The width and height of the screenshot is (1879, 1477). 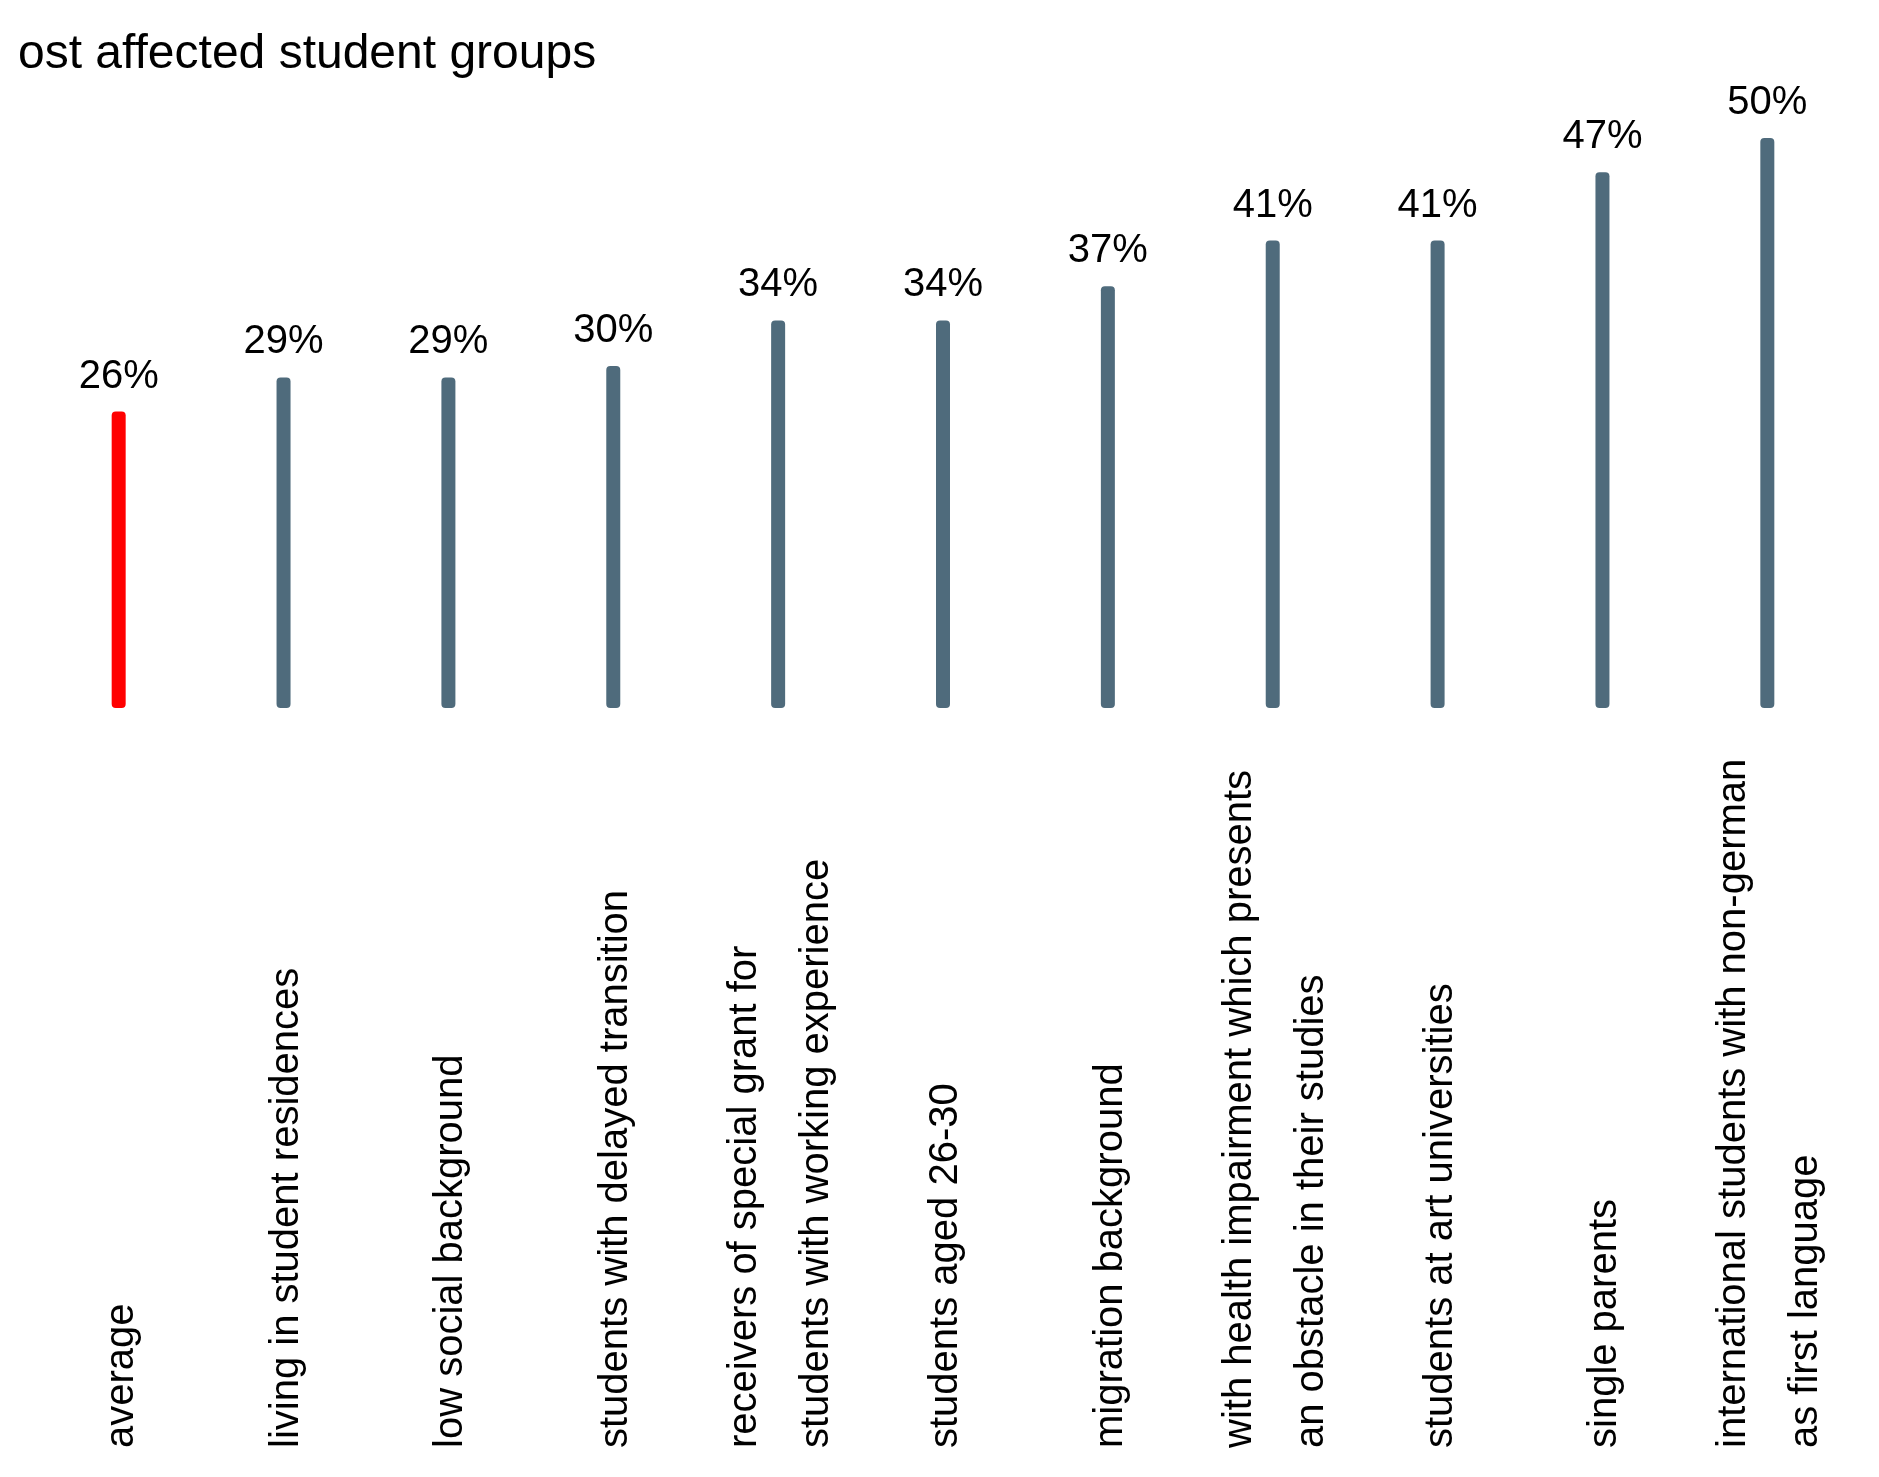 I want to click on data-label: 50%, so click(x=1767, y=100).